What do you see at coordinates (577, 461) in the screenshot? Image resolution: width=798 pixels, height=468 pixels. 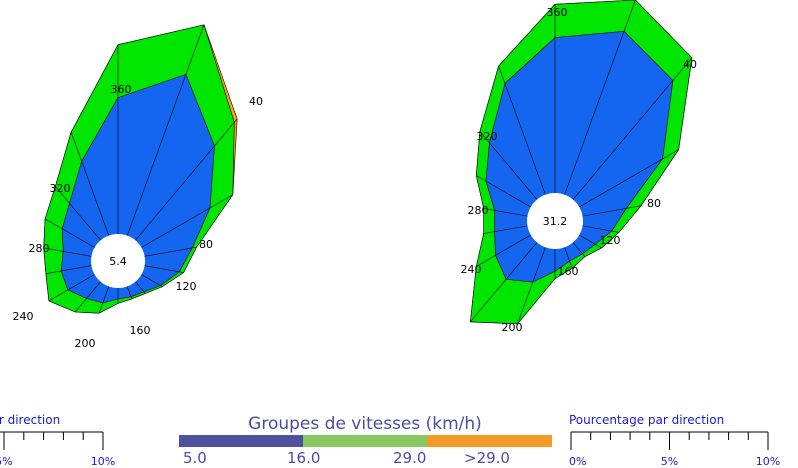 I see `scale-tick-label: 0%` at bounding box center [577, 461].